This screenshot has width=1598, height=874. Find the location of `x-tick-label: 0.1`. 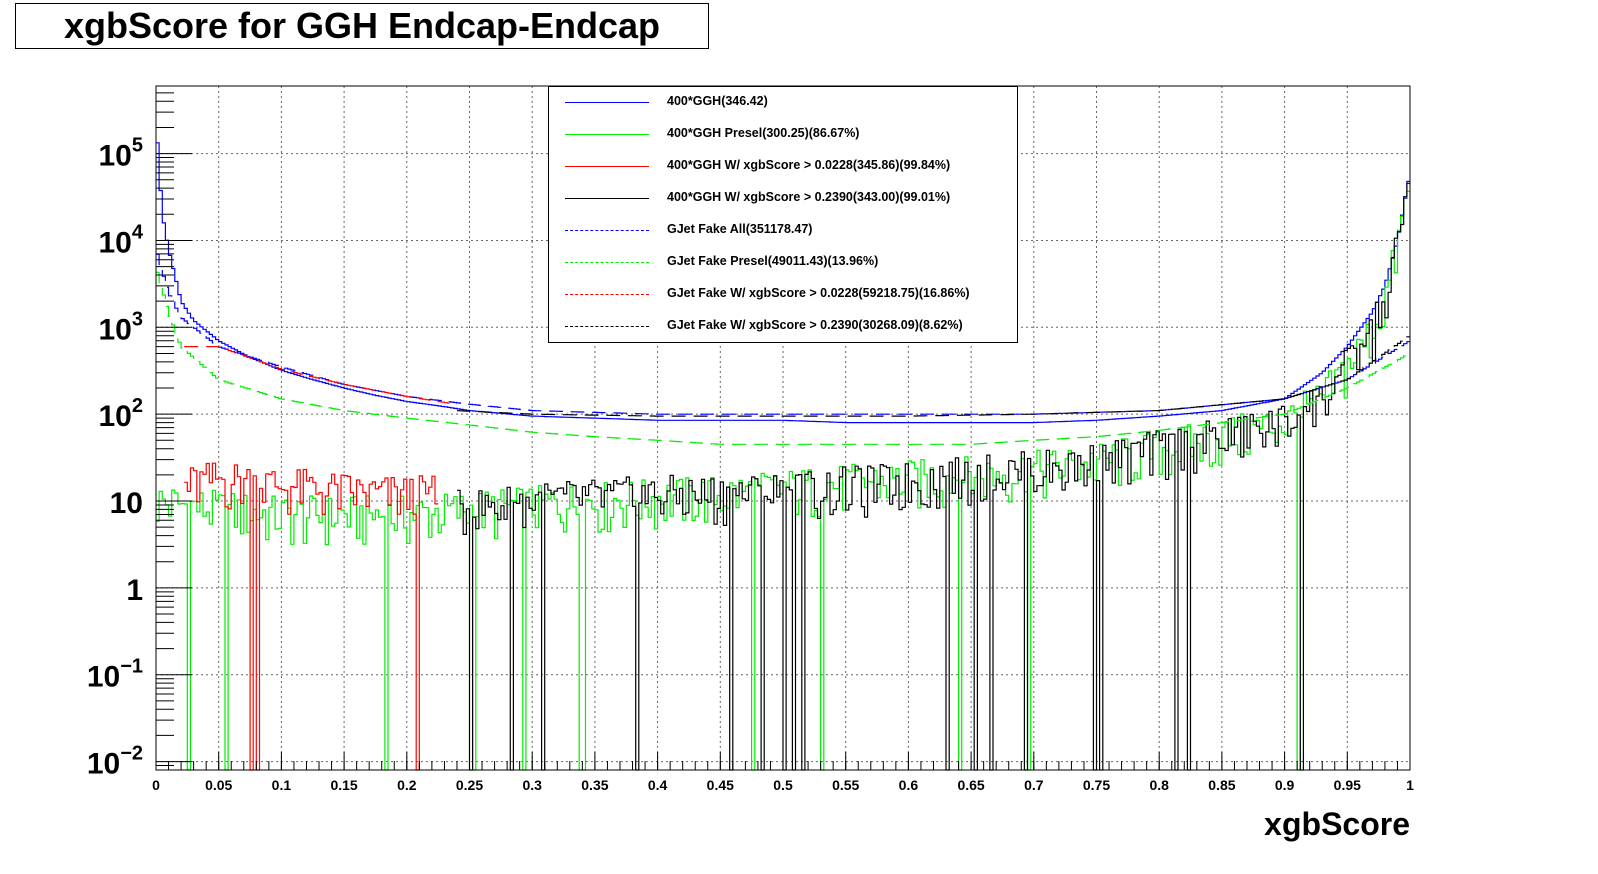

x-tick-label: 0.1 is located at coordinates (282, 785).